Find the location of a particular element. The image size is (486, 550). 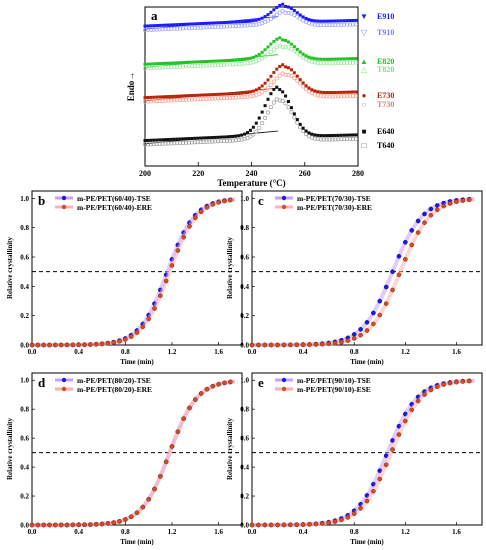

panel-frame is located at coordinates (137, 449).